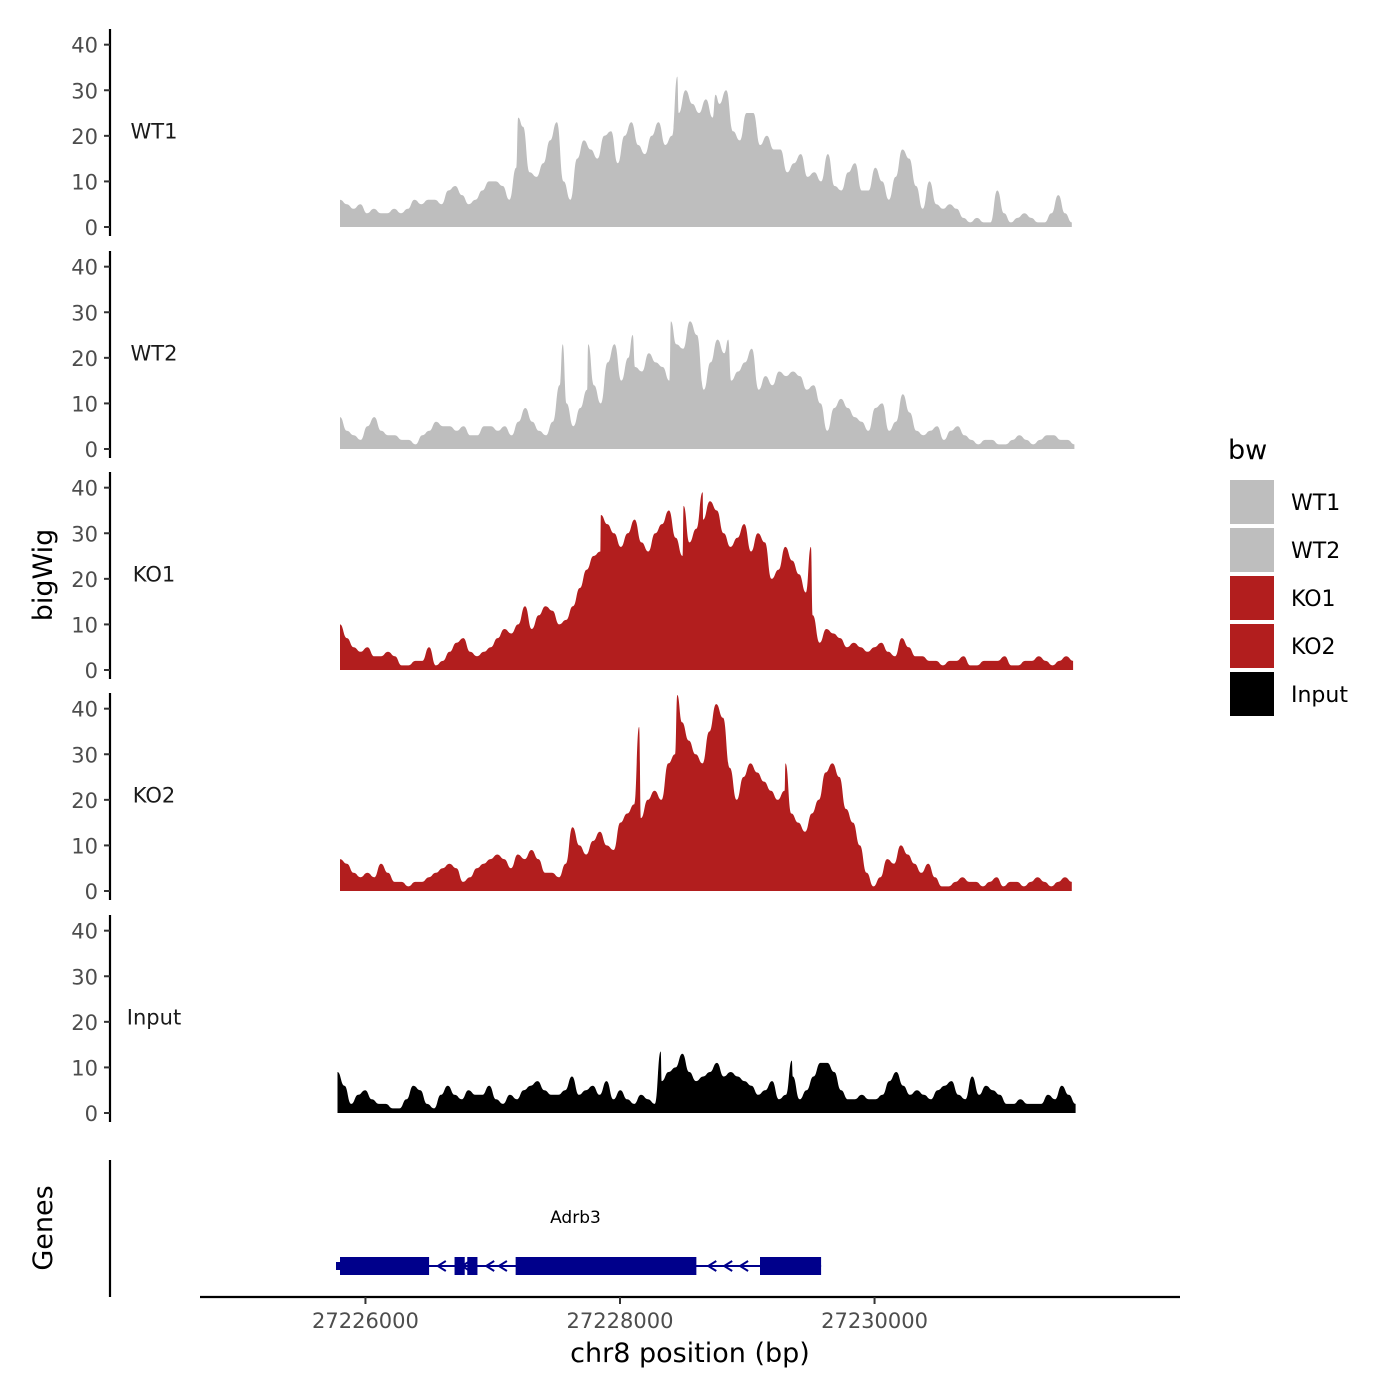 The height and width of the screenshot is (1400, 1400). What do you see at coordinates (706, 1082) in the screenshot?
I see `coverage-area-input` at bounding box center [706, 1082].